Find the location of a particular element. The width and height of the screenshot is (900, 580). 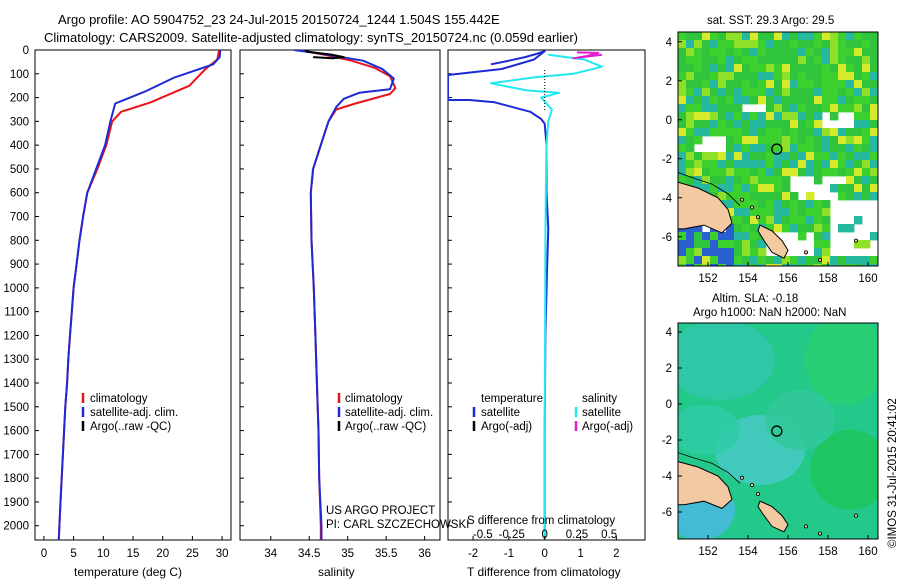

map-x-tick-label: 158 is located at coordinates (827, 552).